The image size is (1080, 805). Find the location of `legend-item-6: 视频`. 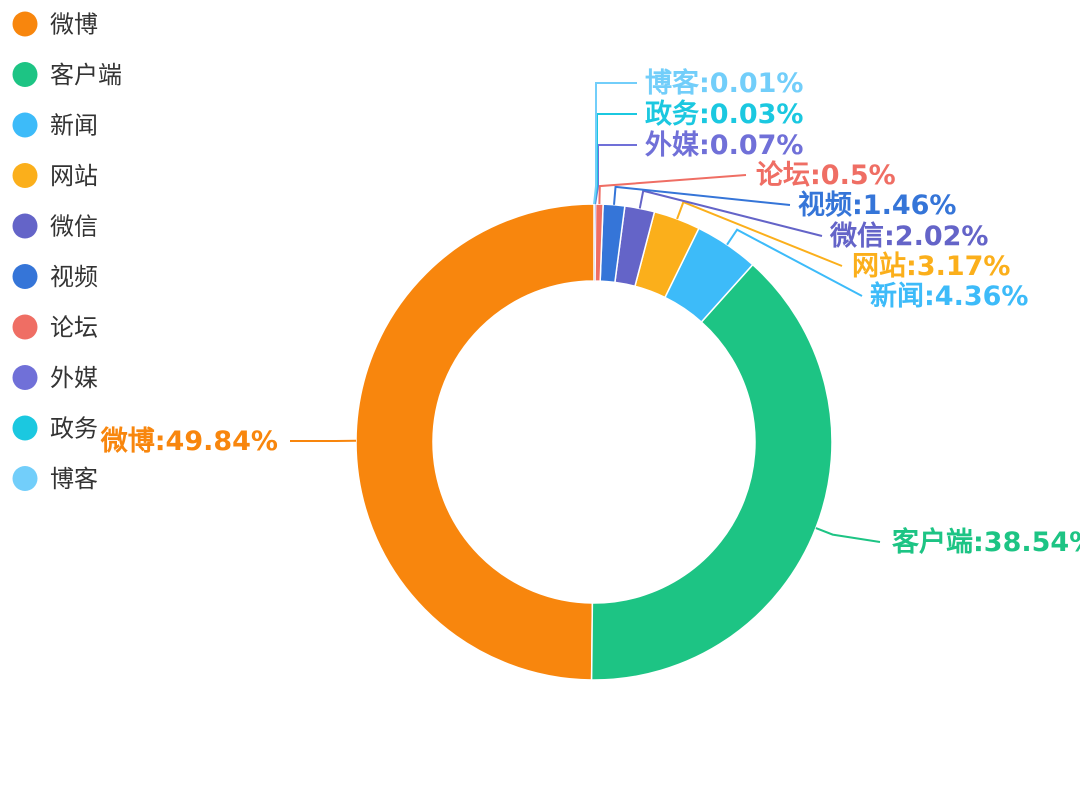

legend-item-6: 视频 is located at coordinates (55, 277).